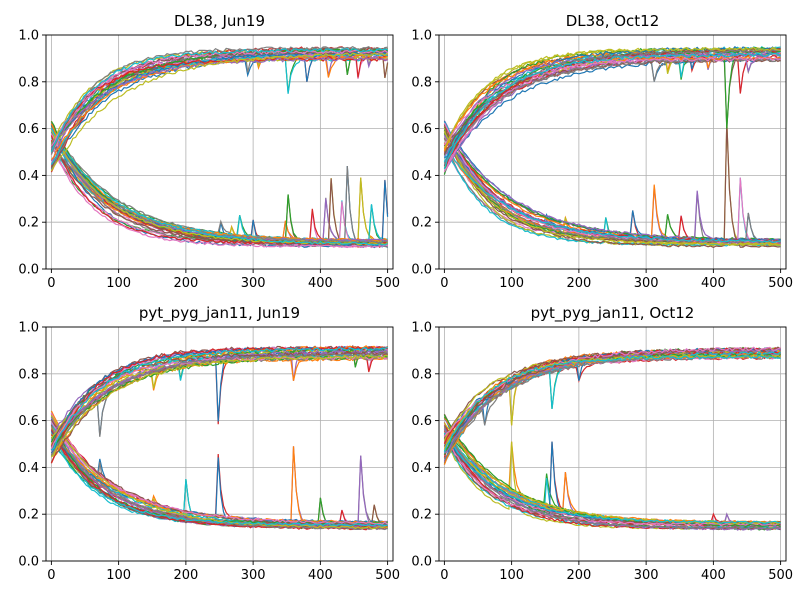 The image size is (800, 600). What do you see at coordinates (613, 313) in the screenshot?
I see `chart-title: pyt_pyg_jan11, Oct12` at bounding box center [613, 313].